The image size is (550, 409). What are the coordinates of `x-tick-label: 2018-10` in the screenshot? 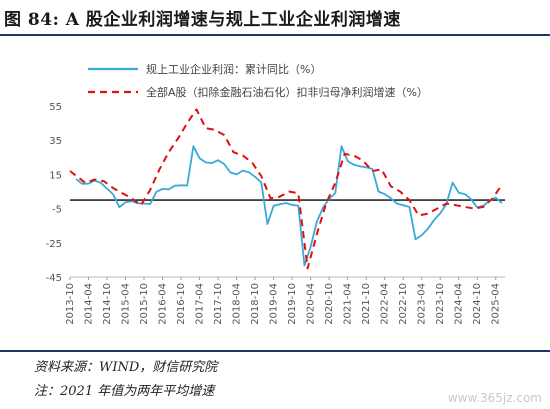 It's located at (255, 304).